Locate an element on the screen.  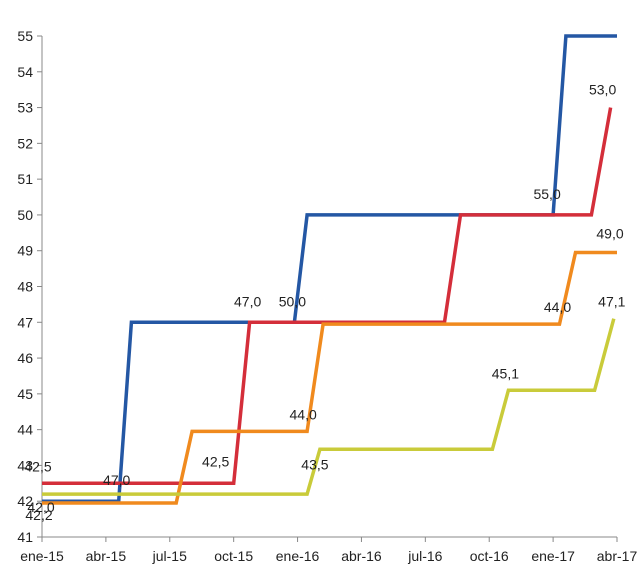
data-label: 42,2 is located at coordinates (38, 515).